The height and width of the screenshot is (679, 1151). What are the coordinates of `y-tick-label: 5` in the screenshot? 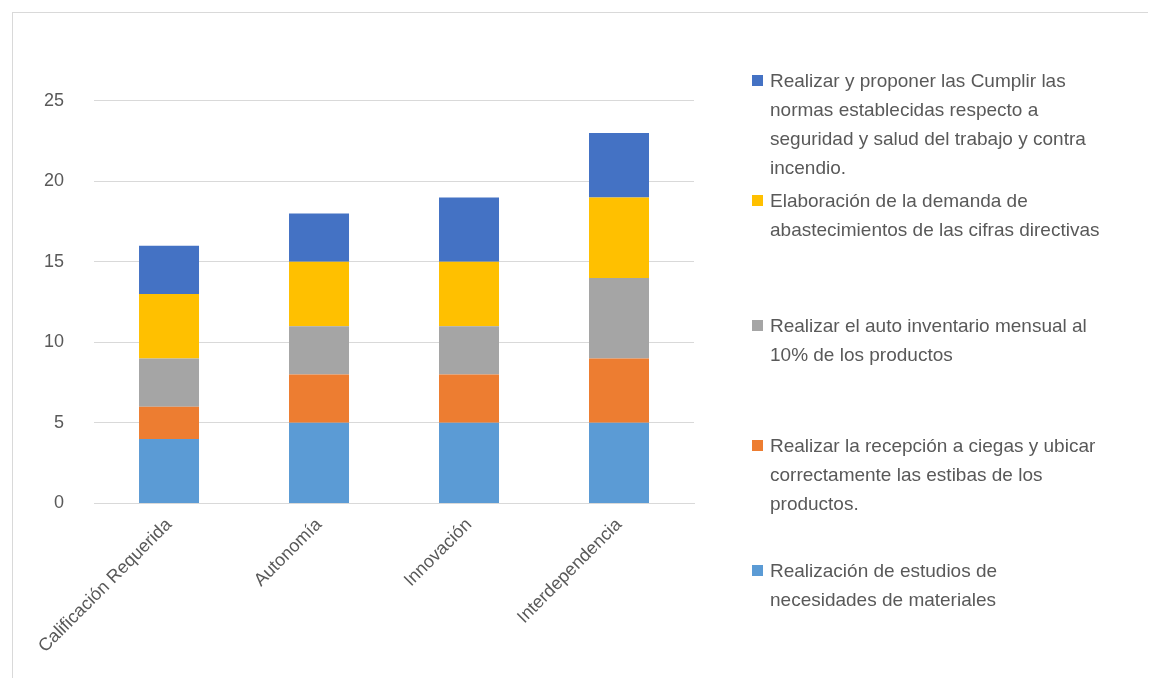 It's located at (59, 421).